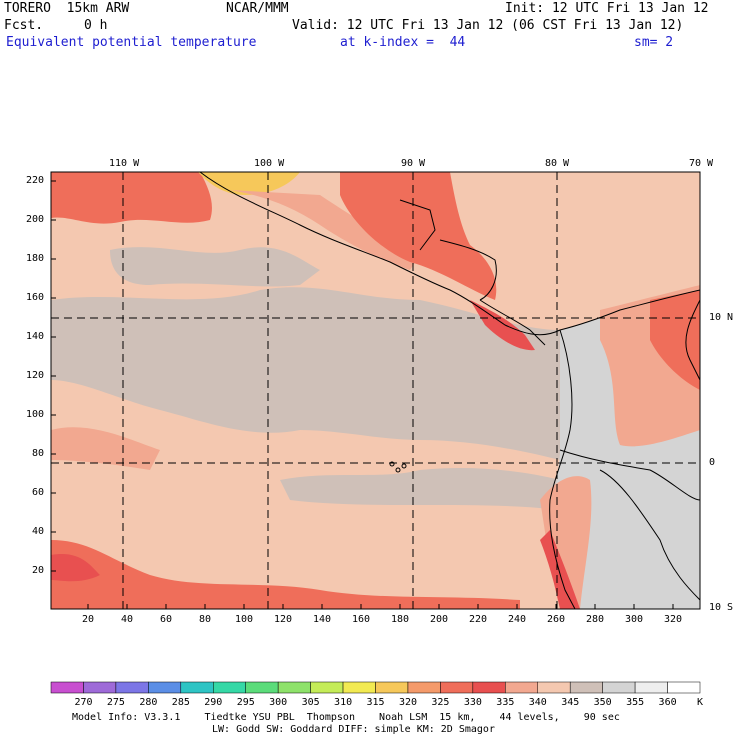 The width and height of the screenshot is (740, 740). I want to click on y-tick-label: 180, so click(35, 258).